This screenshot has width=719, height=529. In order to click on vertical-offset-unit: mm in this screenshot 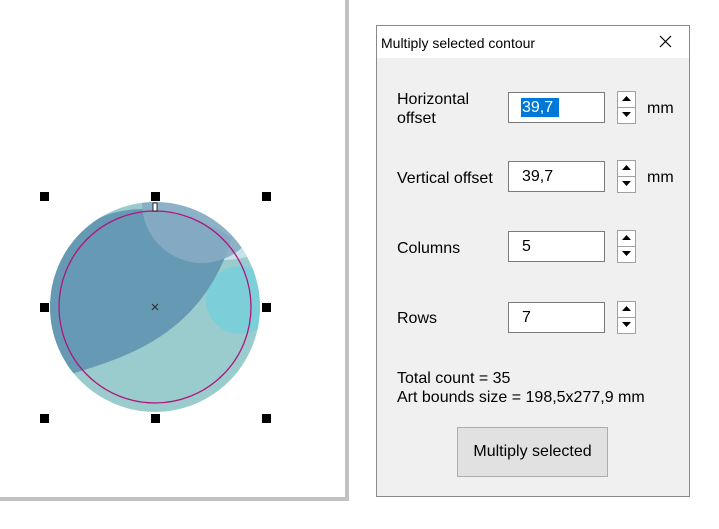, I will do `click(660, 177)`.